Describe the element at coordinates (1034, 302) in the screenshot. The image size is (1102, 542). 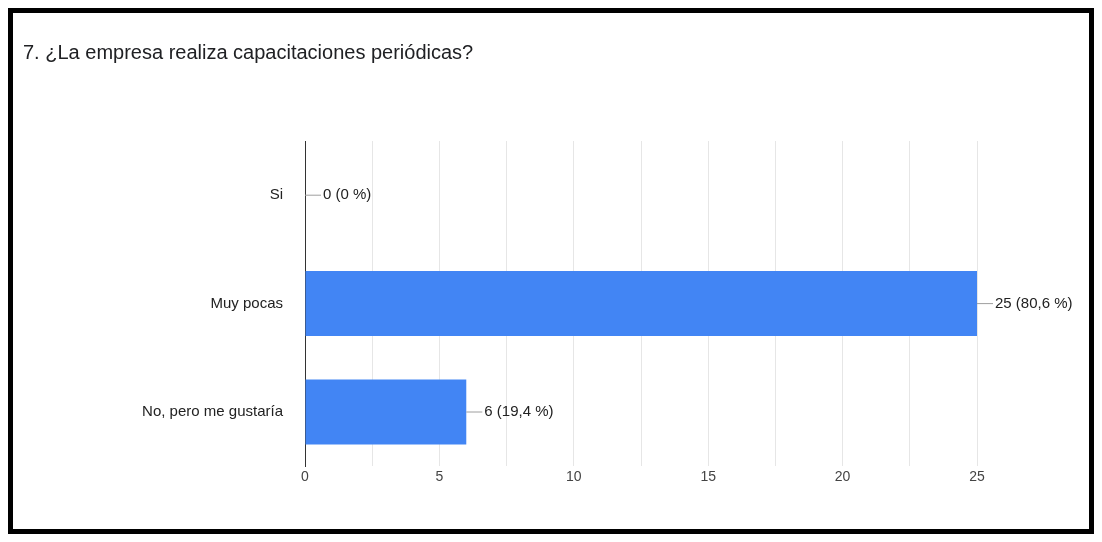
I see `data-label: 25 (80,6 %)` at that location.